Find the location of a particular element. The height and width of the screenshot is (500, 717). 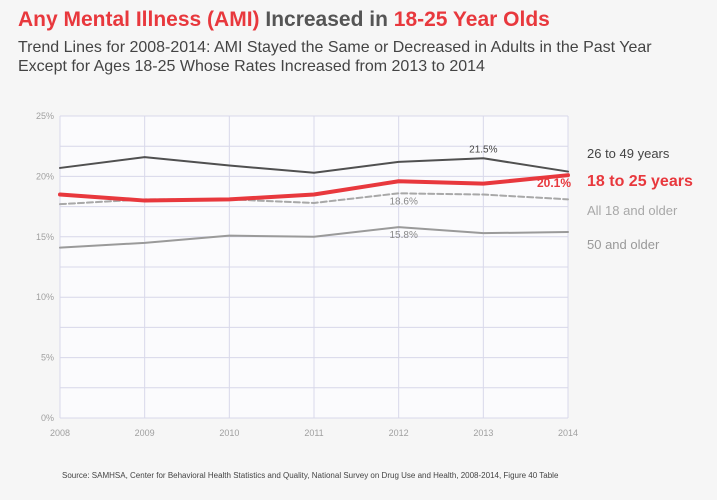

x-tick-label: 2009 is located at coordinates (145, 433).